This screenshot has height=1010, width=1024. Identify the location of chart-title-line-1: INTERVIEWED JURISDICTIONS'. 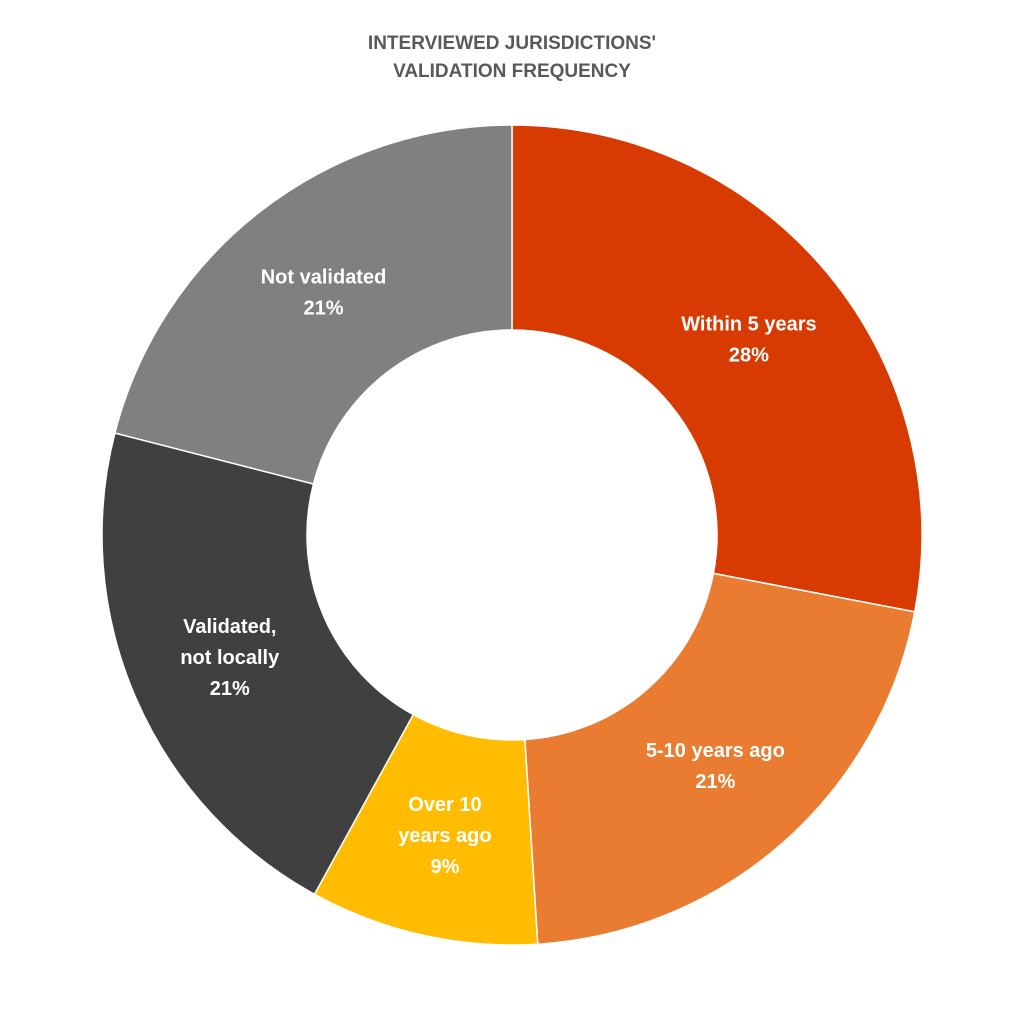
(512, 43).